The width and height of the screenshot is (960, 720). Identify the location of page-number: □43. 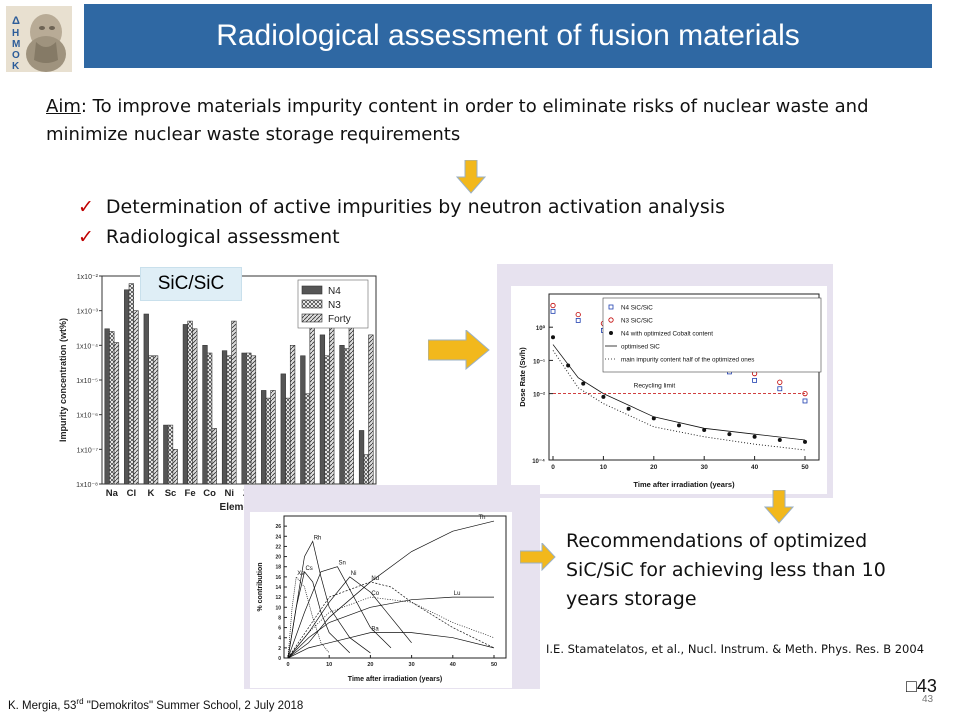
(921, 686).